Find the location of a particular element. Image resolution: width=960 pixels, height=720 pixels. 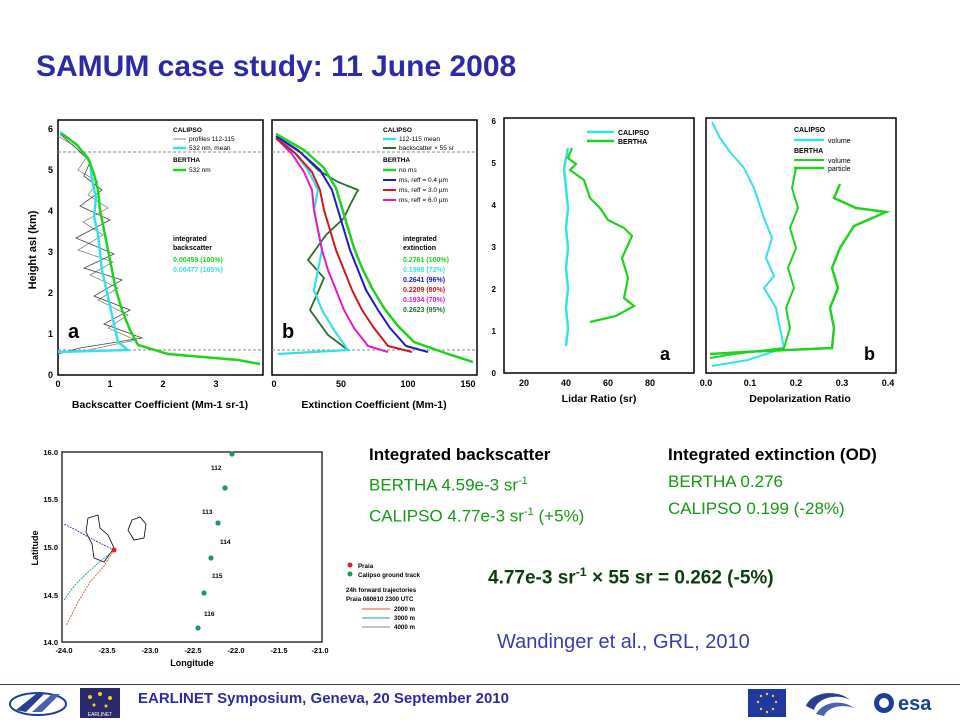

svg-text: 0.2623 (95%) is located at coordinates (424, 310).